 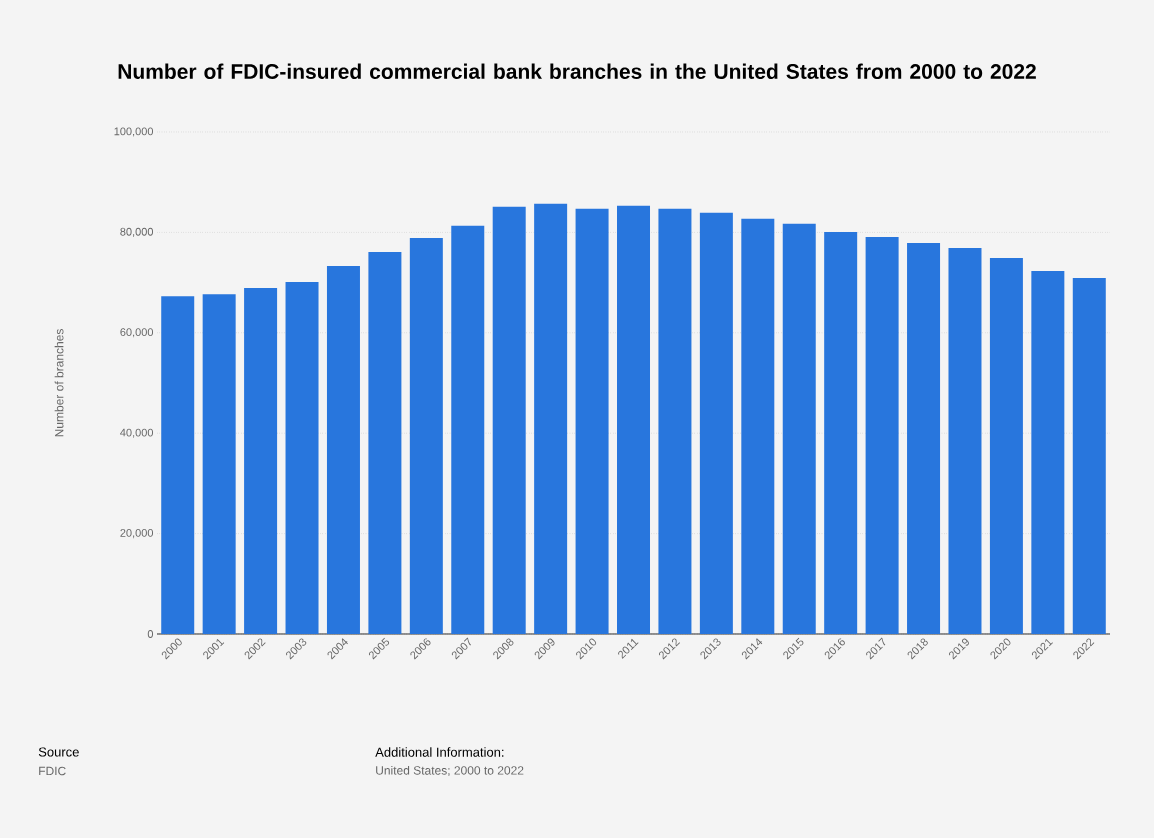 I want to click on y-tick-label: 100,000, so click(x=134, y=132).